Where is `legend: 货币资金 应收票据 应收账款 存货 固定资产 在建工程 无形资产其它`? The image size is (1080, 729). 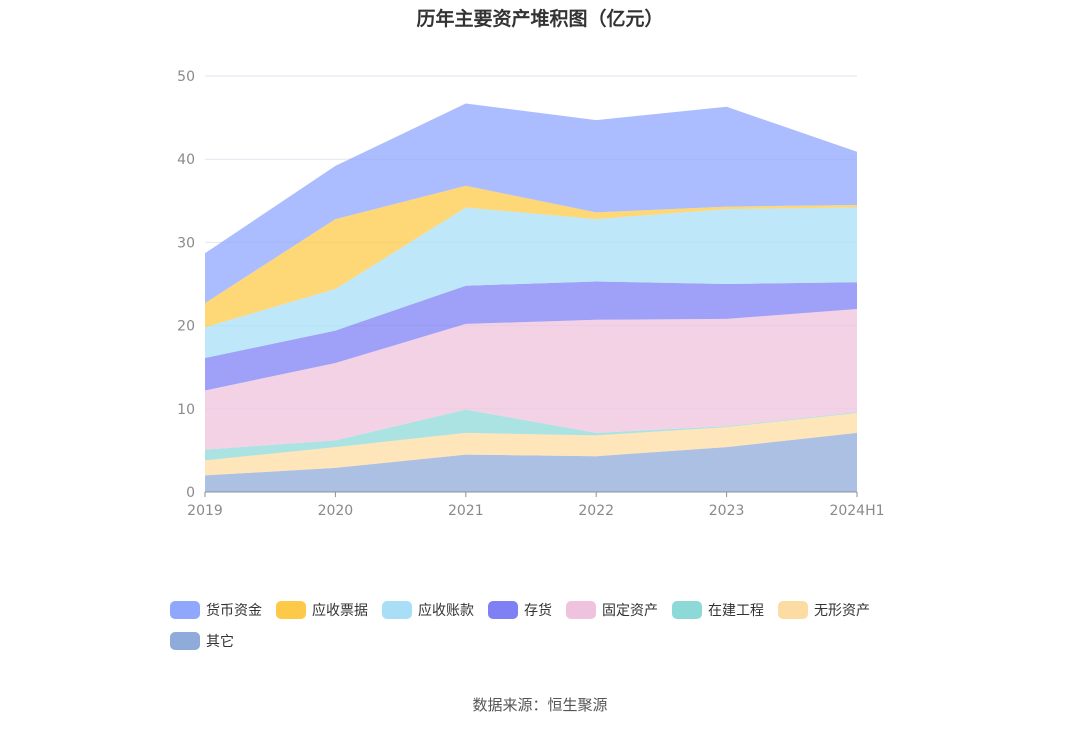
legend: 货币资金 应收票据 应收账款 存货 固定资产 在建工程 无形资产其它 is located at coordinates (550, 625).